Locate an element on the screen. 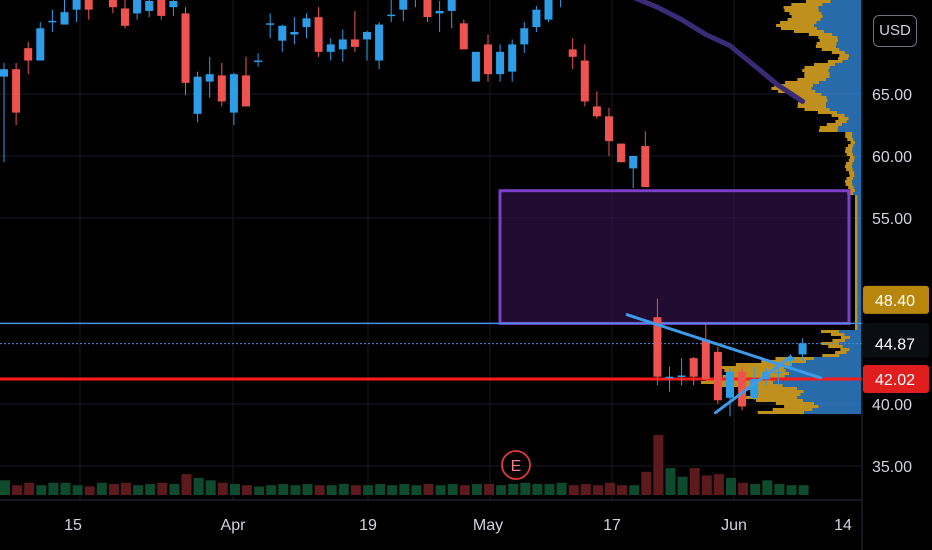 This screenshot has width=932, height=550. time-axis: 15 Apr 19 May 17 Jun 14 is located at coordinates (458, 525).